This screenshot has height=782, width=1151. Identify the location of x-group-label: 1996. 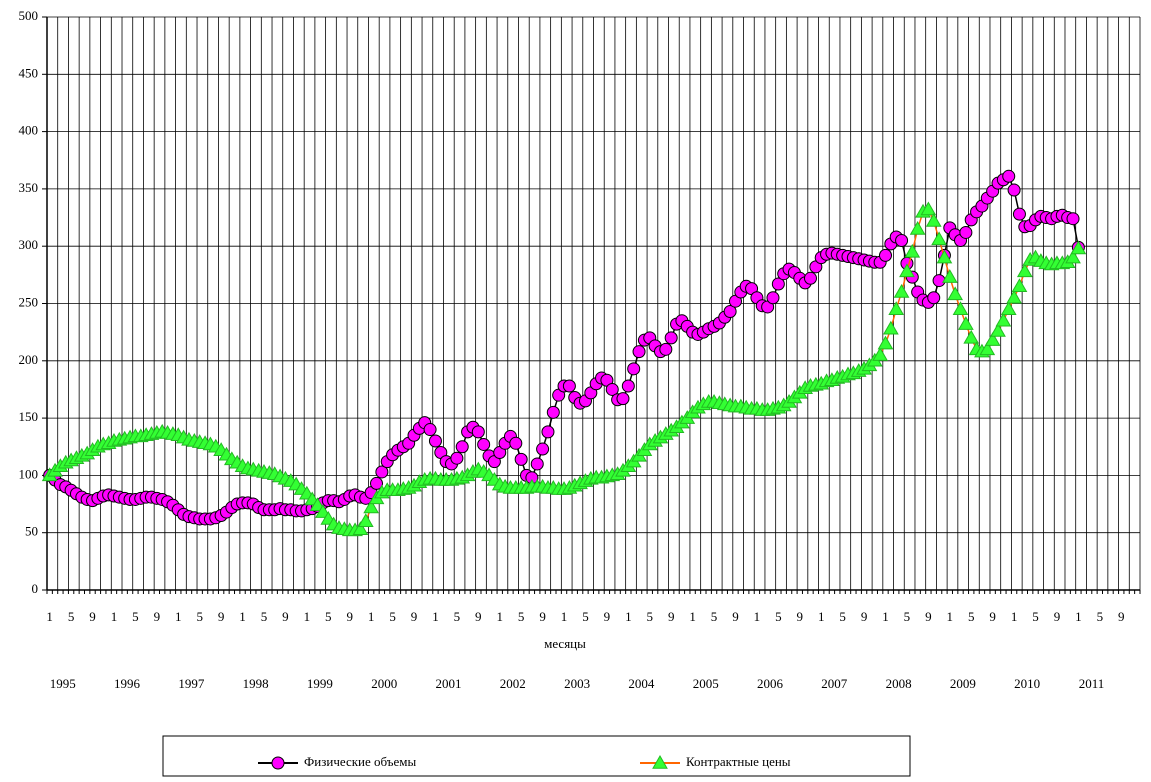
(127, 683).